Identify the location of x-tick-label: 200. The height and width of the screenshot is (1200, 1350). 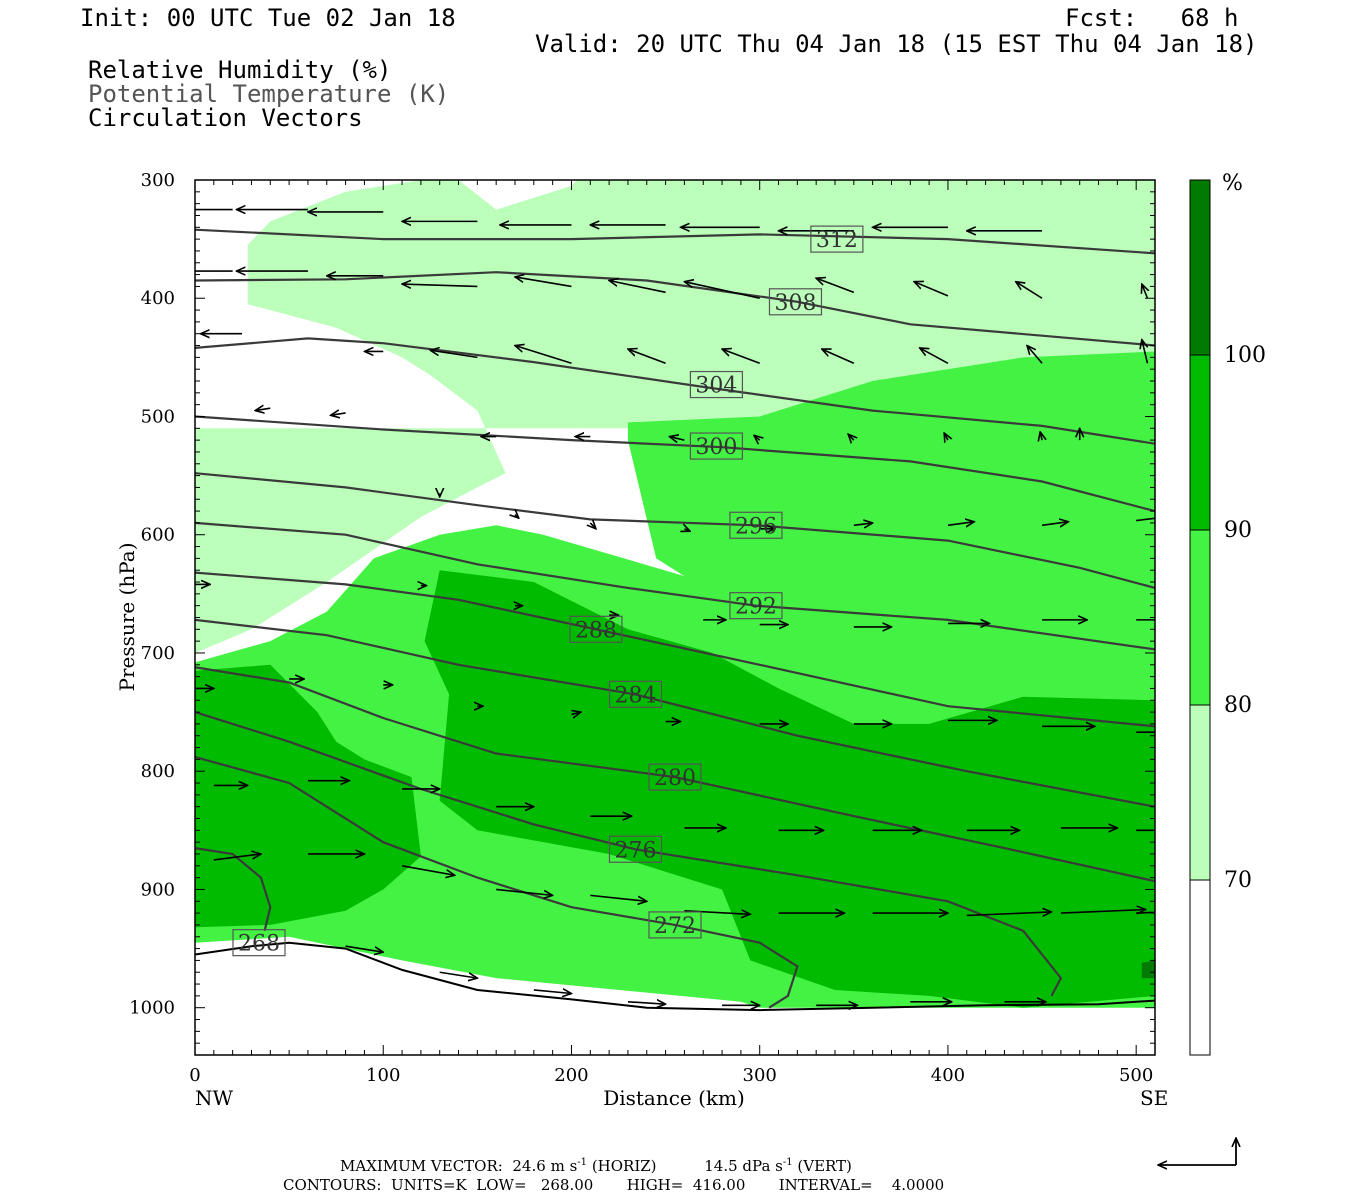
(571, 1075).